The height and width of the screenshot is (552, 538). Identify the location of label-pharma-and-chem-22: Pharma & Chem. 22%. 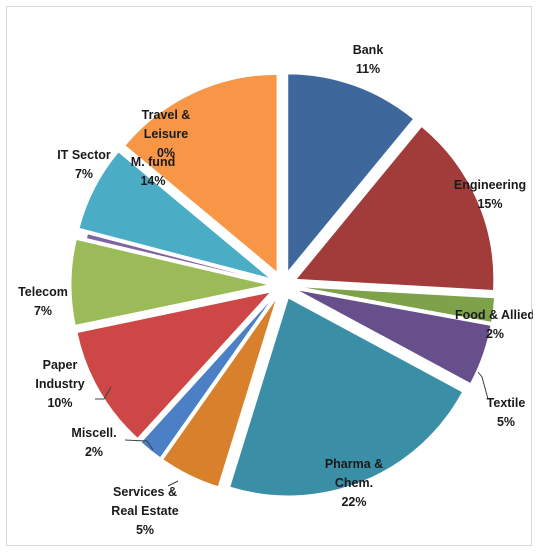
(354, 483).